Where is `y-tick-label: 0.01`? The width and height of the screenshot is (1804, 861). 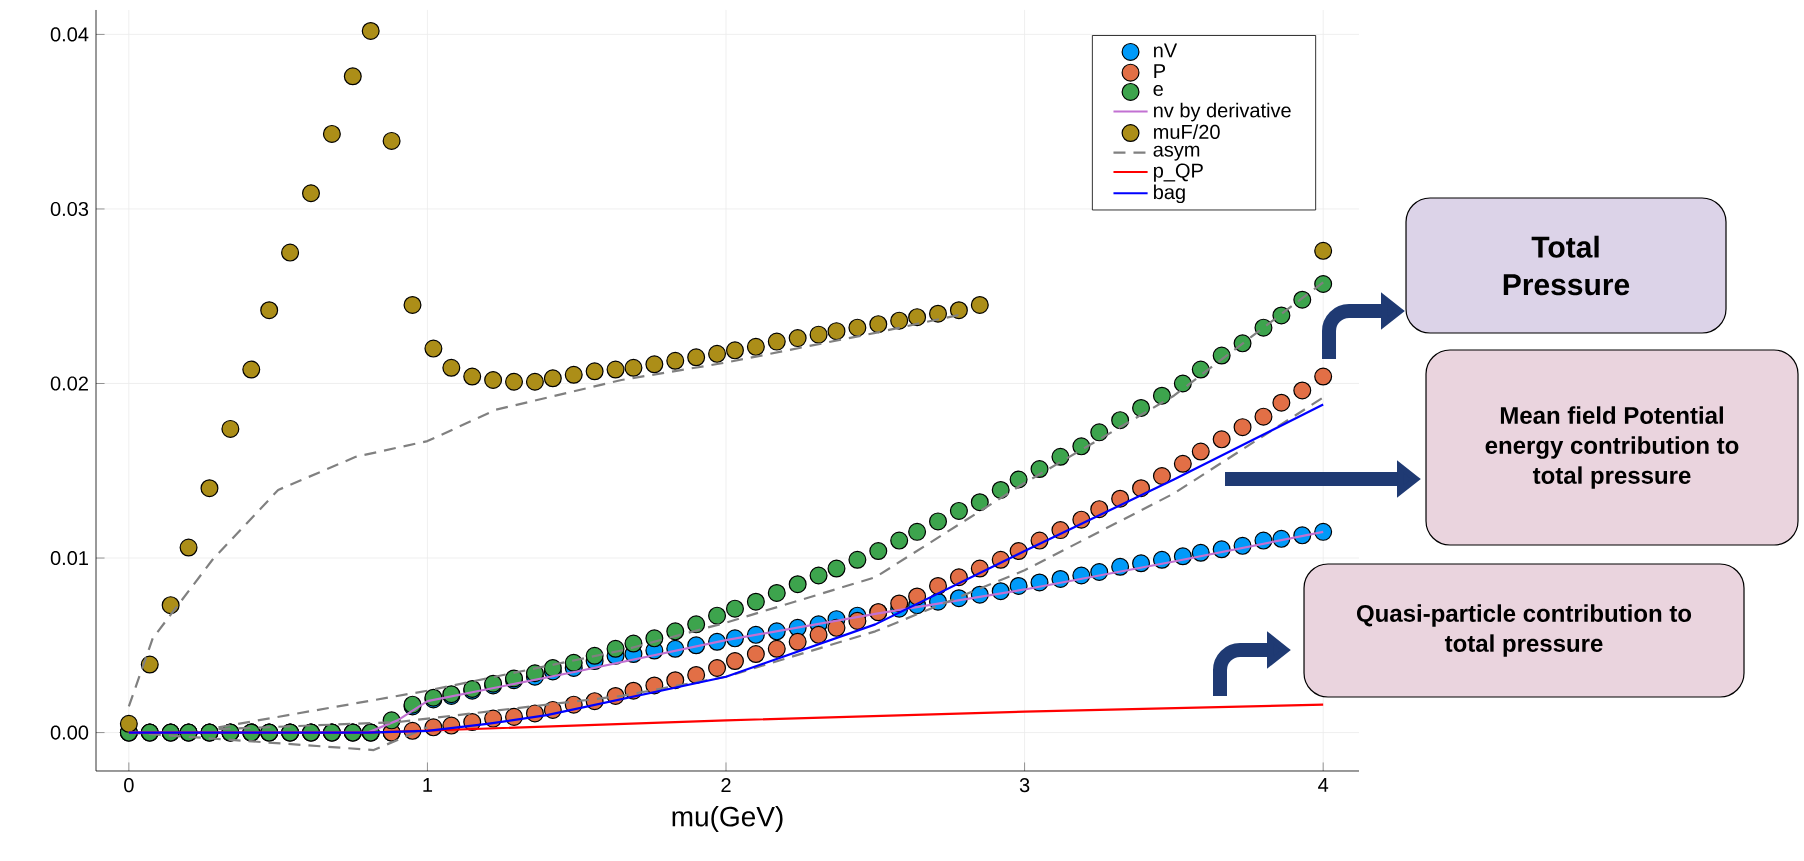 y-tick-label: 0.01 is located at coordinates (69, 558).